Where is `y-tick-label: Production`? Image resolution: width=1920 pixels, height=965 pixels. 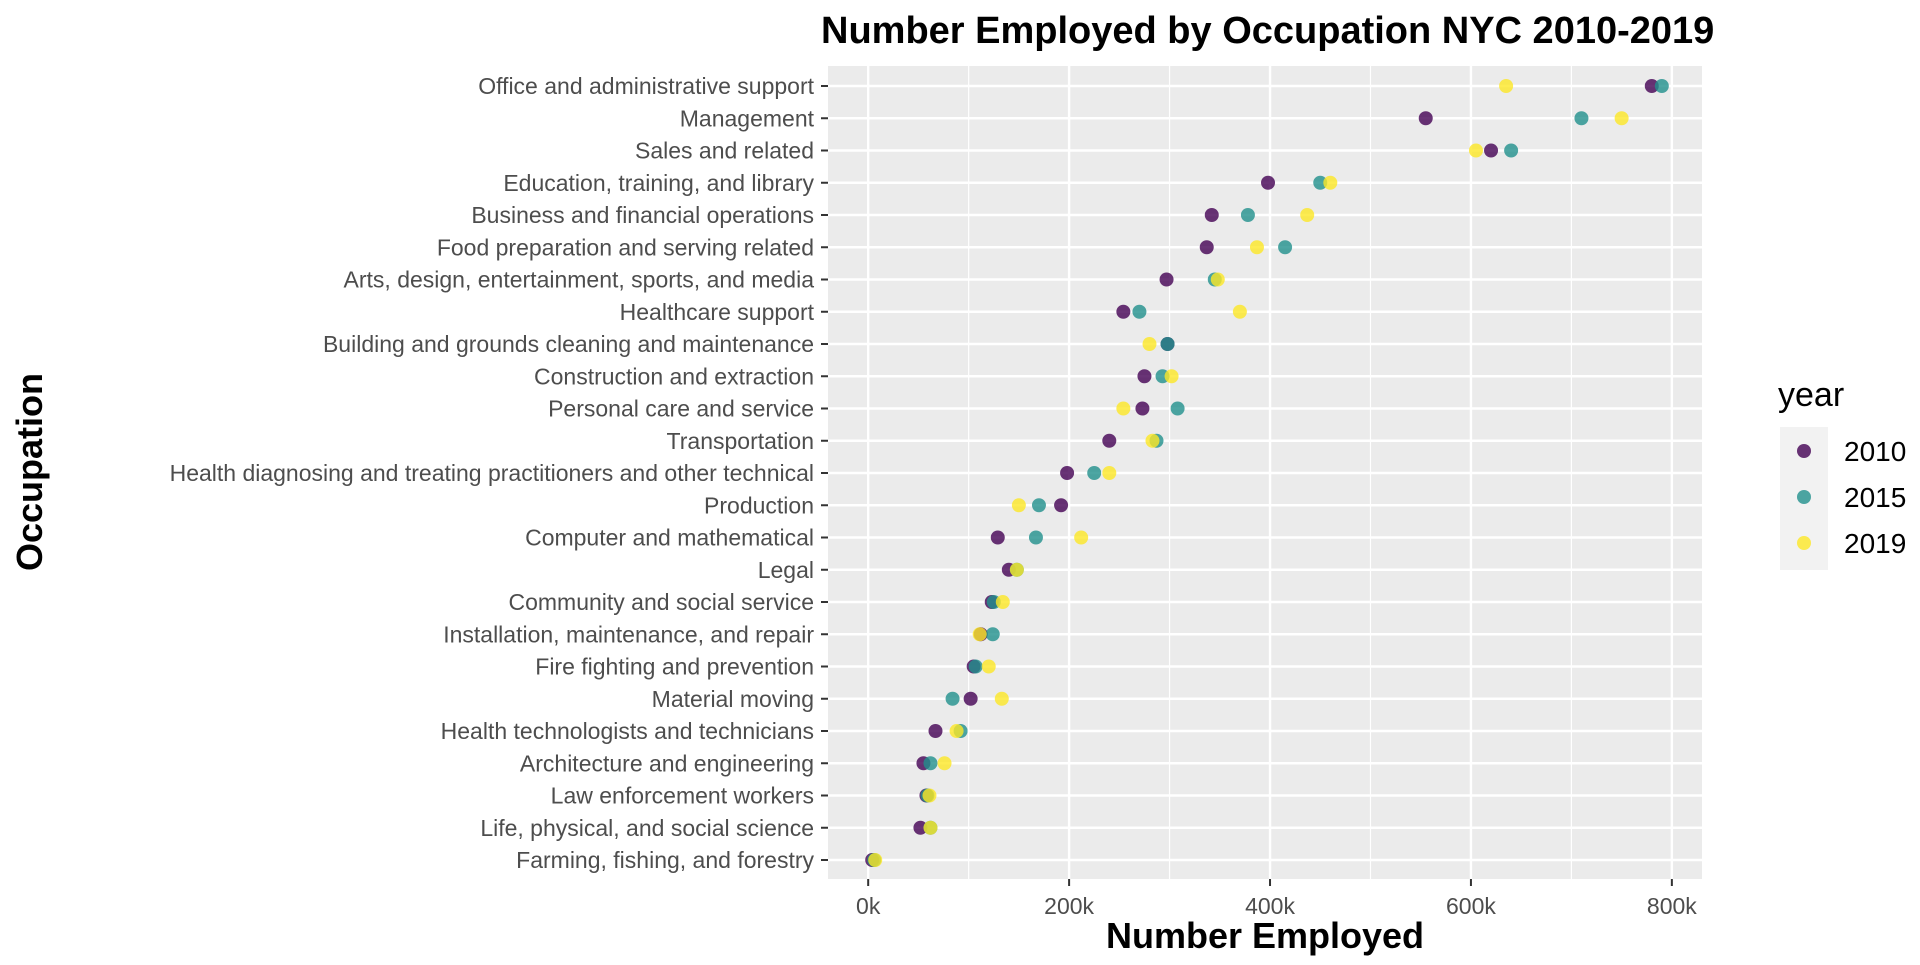 y-tick-label: Production is located at coordinates (759, 505).